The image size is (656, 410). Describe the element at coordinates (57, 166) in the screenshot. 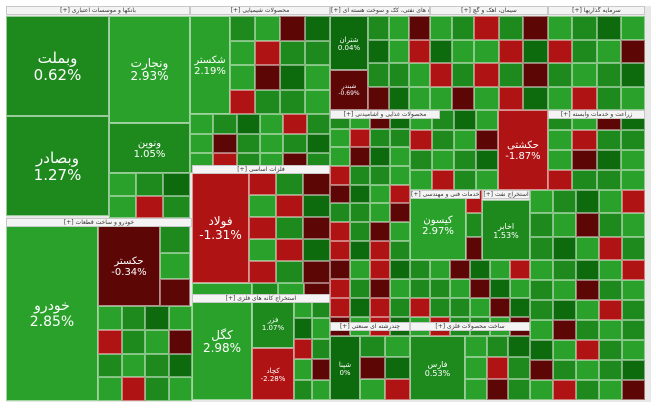

I see `symbol-tile-vbsaderat: وبصادر 1.27%` at that location.